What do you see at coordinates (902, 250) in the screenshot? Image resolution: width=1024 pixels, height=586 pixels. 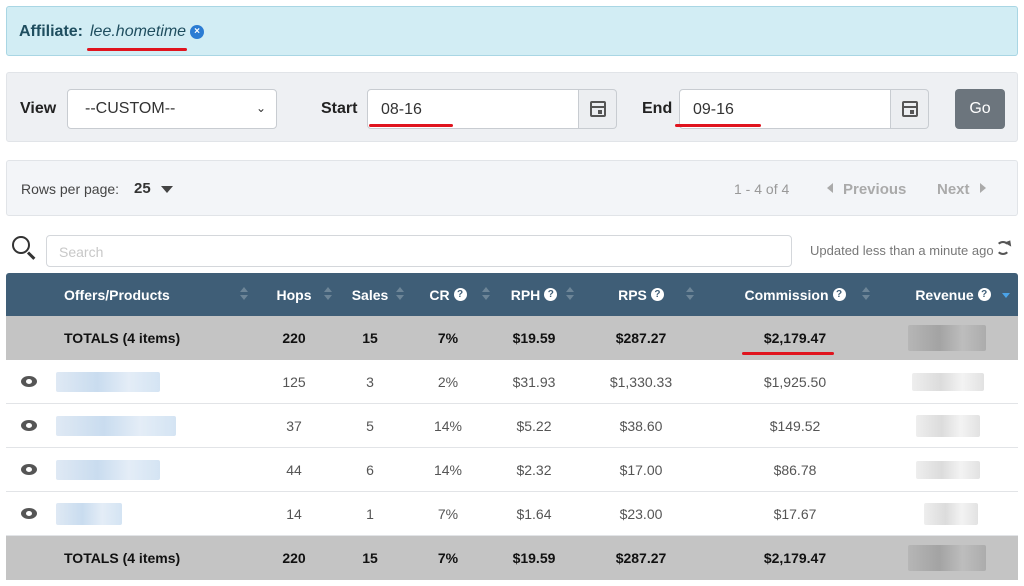 I see `updated-status: Updated less than a minute ago` at bounding box center [902, 250].